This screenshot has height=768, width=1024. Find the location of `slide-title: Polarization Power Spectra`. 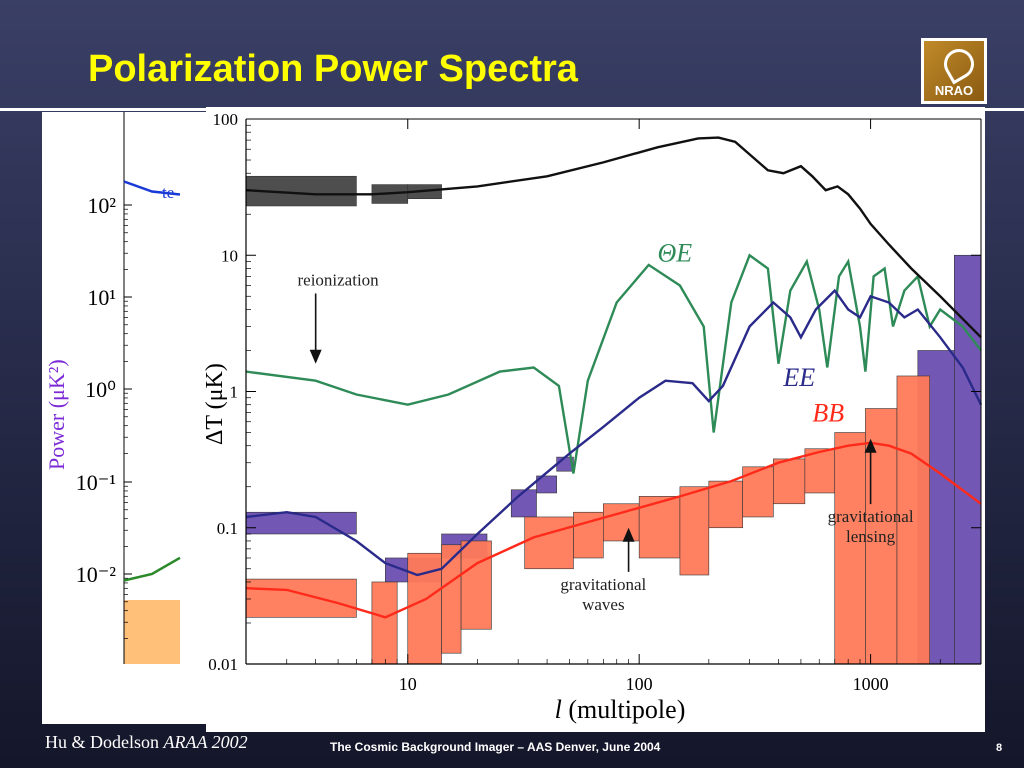

slide-title: Polarization Power Spectra is located at coordinates (333, 69).